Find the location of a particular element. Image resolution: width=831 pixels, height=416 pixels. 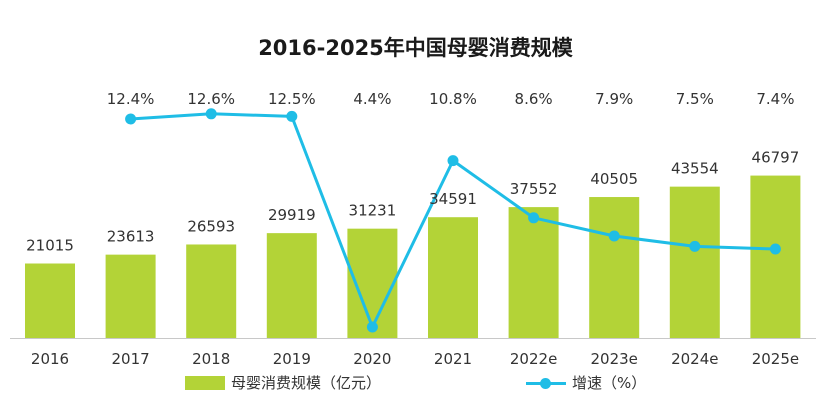

bar-value-label-2018: 26593 is located at coordinates (211, 226).